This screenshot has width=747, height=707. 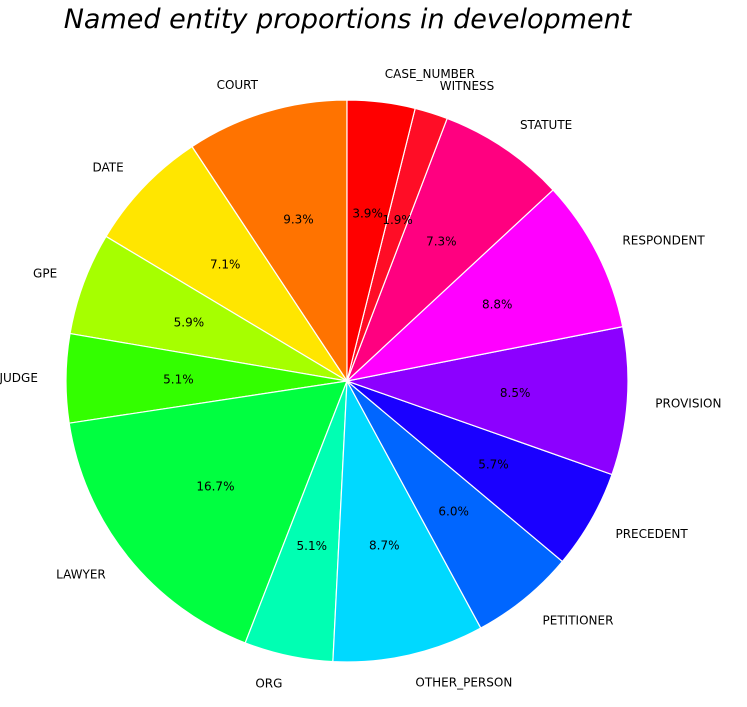 What do you see at coordinates (268, 683) in the screenshot?
I see `pie-category-label-org: ORG` at bounding box center [268, 683].